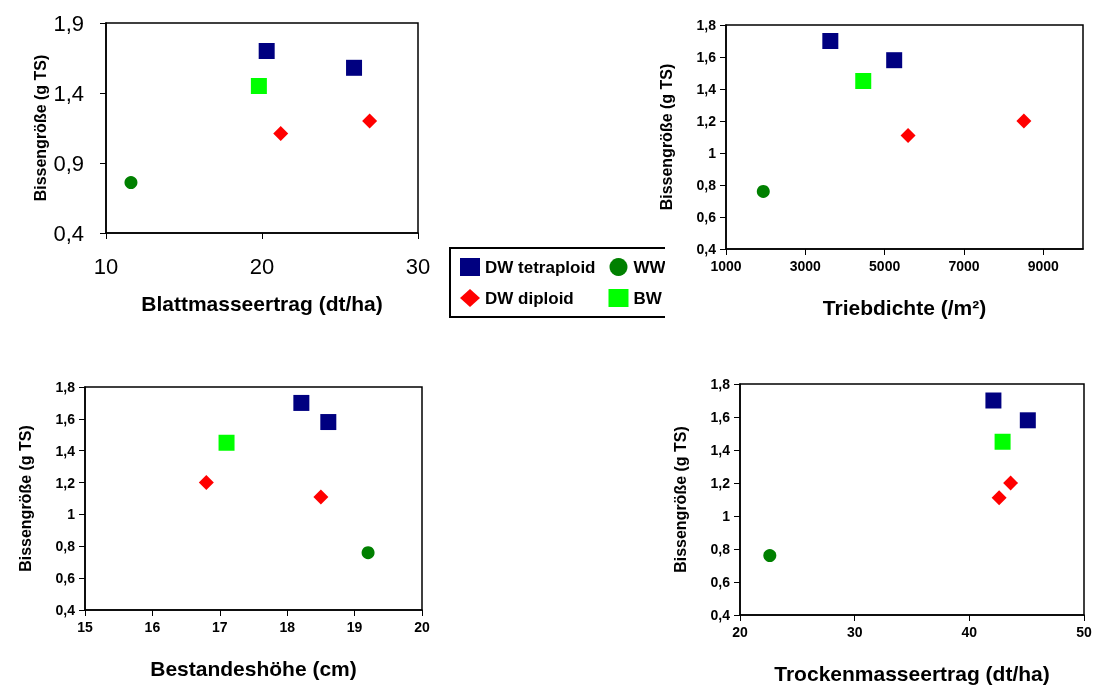 Image resolution: width=1095 pixels, height=692 pixels. What do you see at coordinates (253, 668) in the screenshot?
I see `x-axis-title: Bestandeshöhe (cm)` at bounding box center [253, 668].